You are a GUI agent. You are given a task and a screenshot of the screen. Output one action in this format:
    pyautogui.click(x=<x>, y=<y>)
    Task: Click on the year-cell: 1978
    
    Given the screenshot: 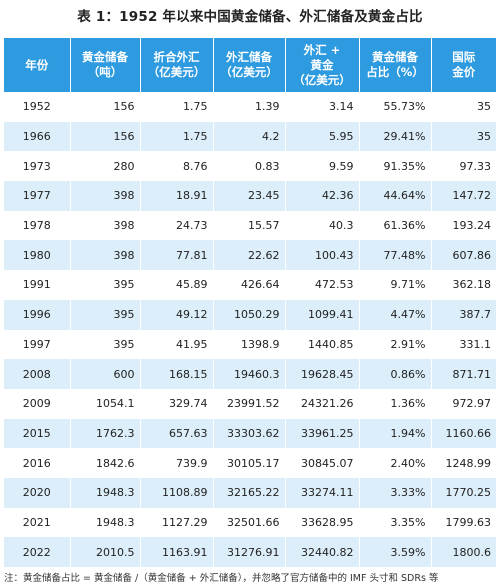 What is the action you would take?
    pyautogui.click(x=37, y=225)
    